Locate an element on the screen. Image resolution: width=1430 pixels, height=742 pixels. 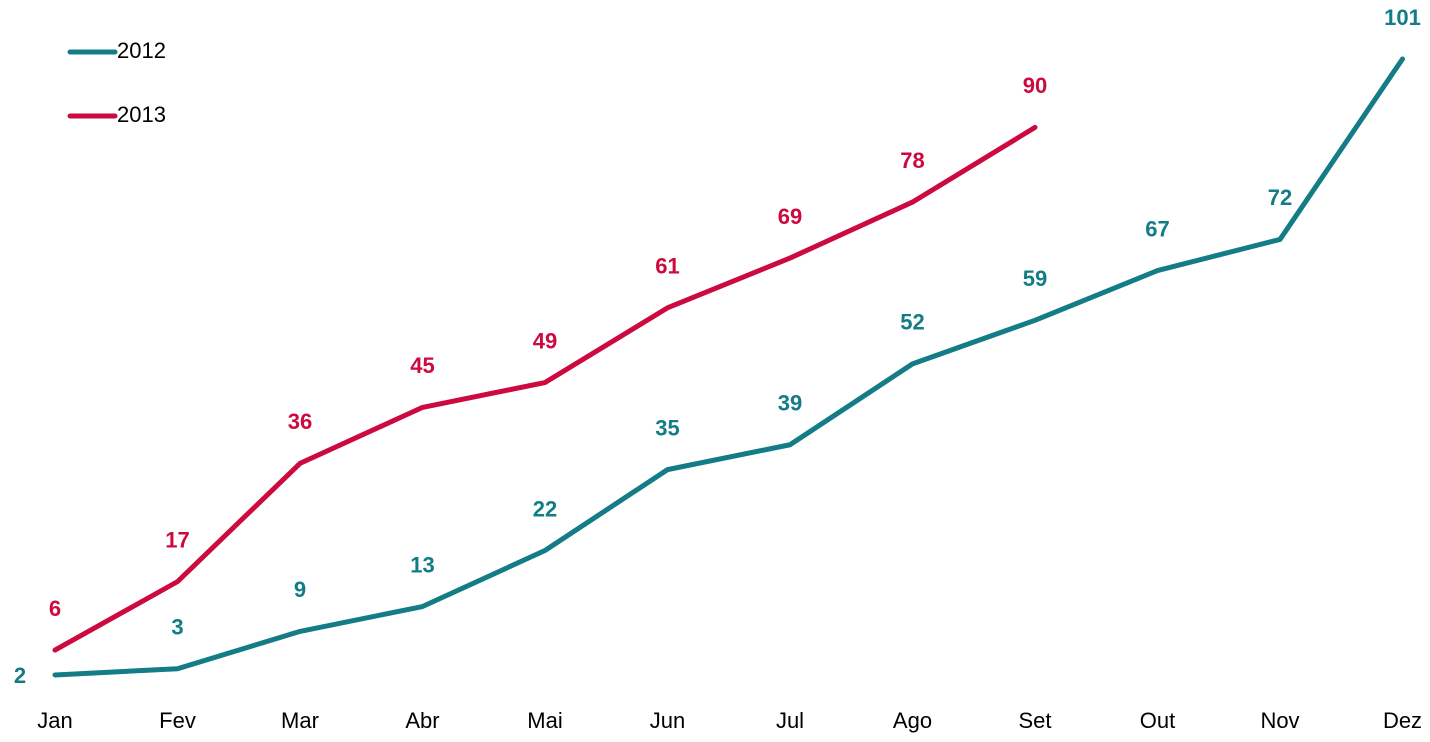
x-tick-label: Jul is located at coordinates (790, 720).